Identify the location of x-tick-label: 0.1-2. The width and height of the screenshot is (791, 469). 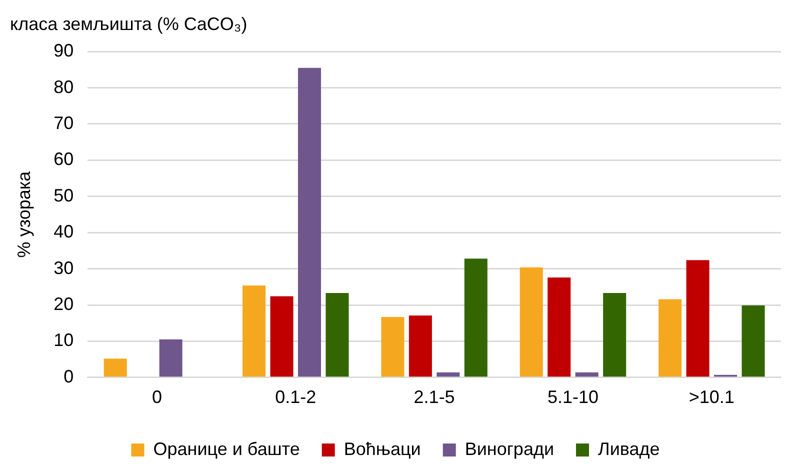
(295, 397).